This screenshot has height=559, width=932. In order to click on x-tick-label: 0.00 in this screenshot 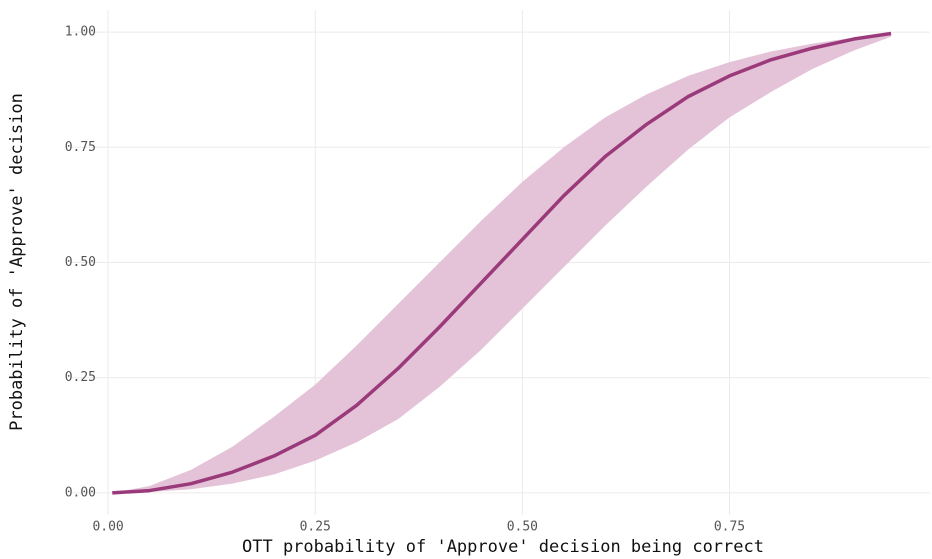, I will do `click(107, 527)`.